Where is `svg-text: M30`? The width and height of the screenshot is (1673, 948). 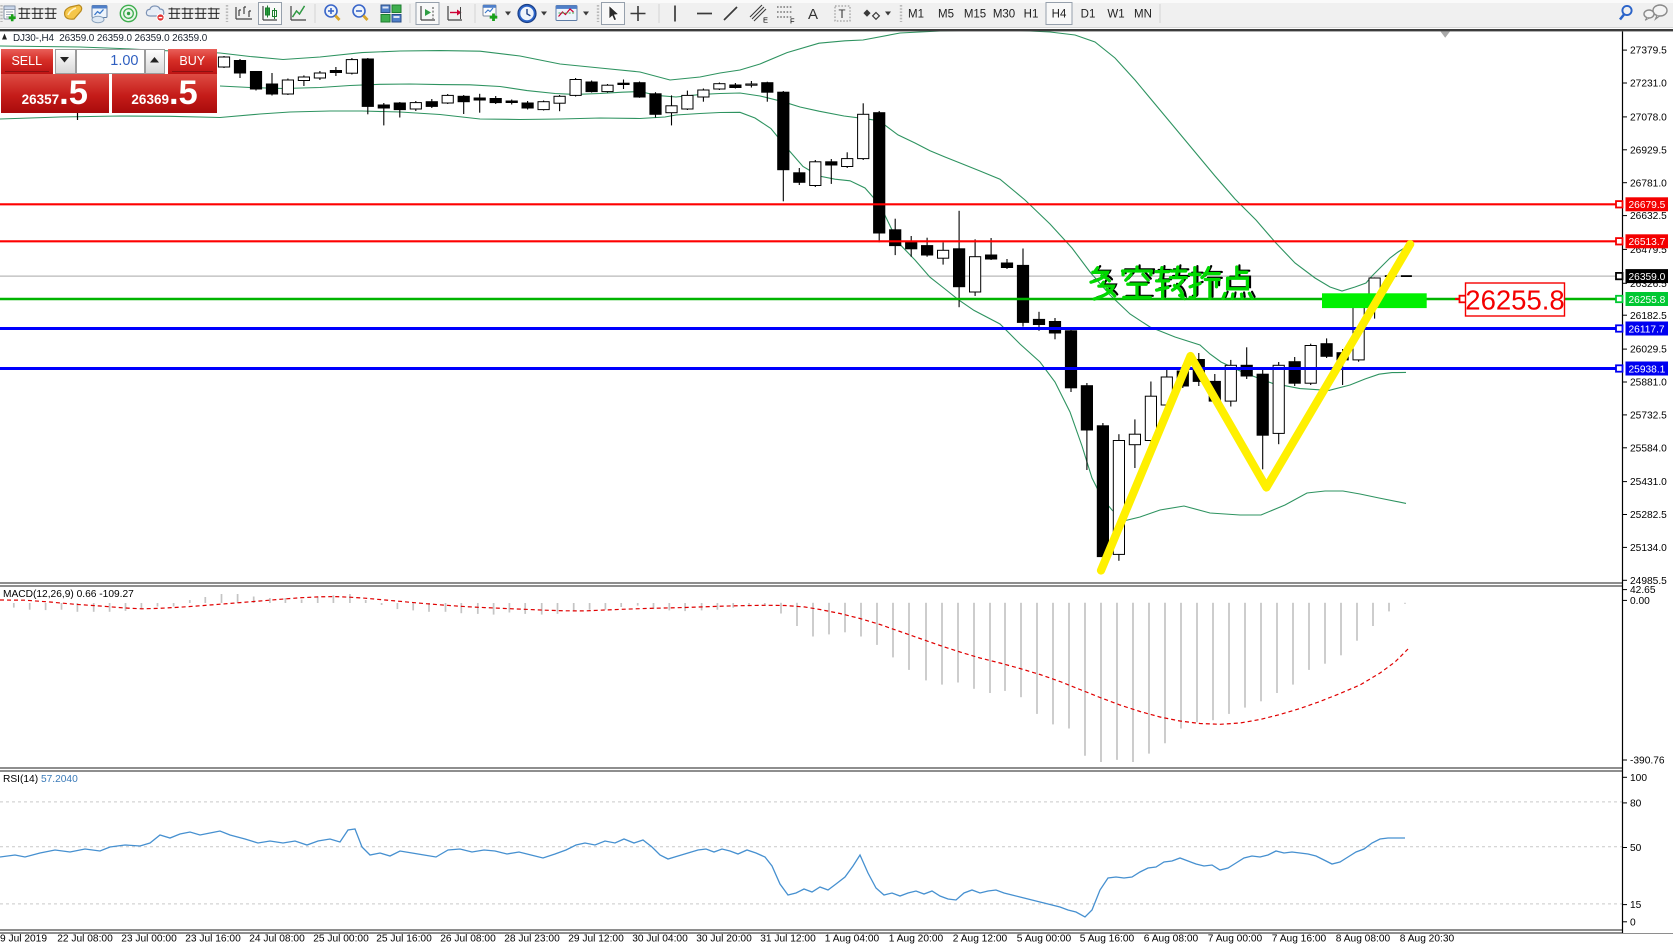
svg-text: M30 is located at coordinates (1004, 15).